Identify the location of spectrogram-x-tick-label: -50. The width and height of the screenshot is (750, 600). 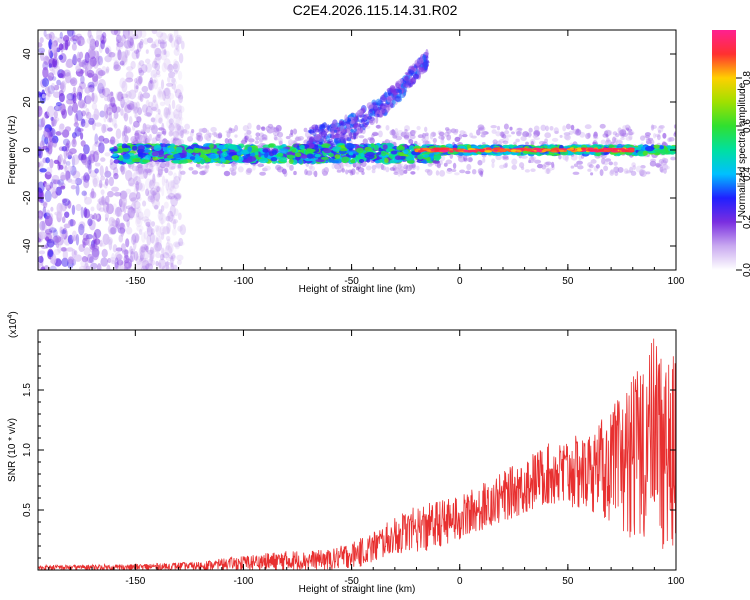
(351, 281).